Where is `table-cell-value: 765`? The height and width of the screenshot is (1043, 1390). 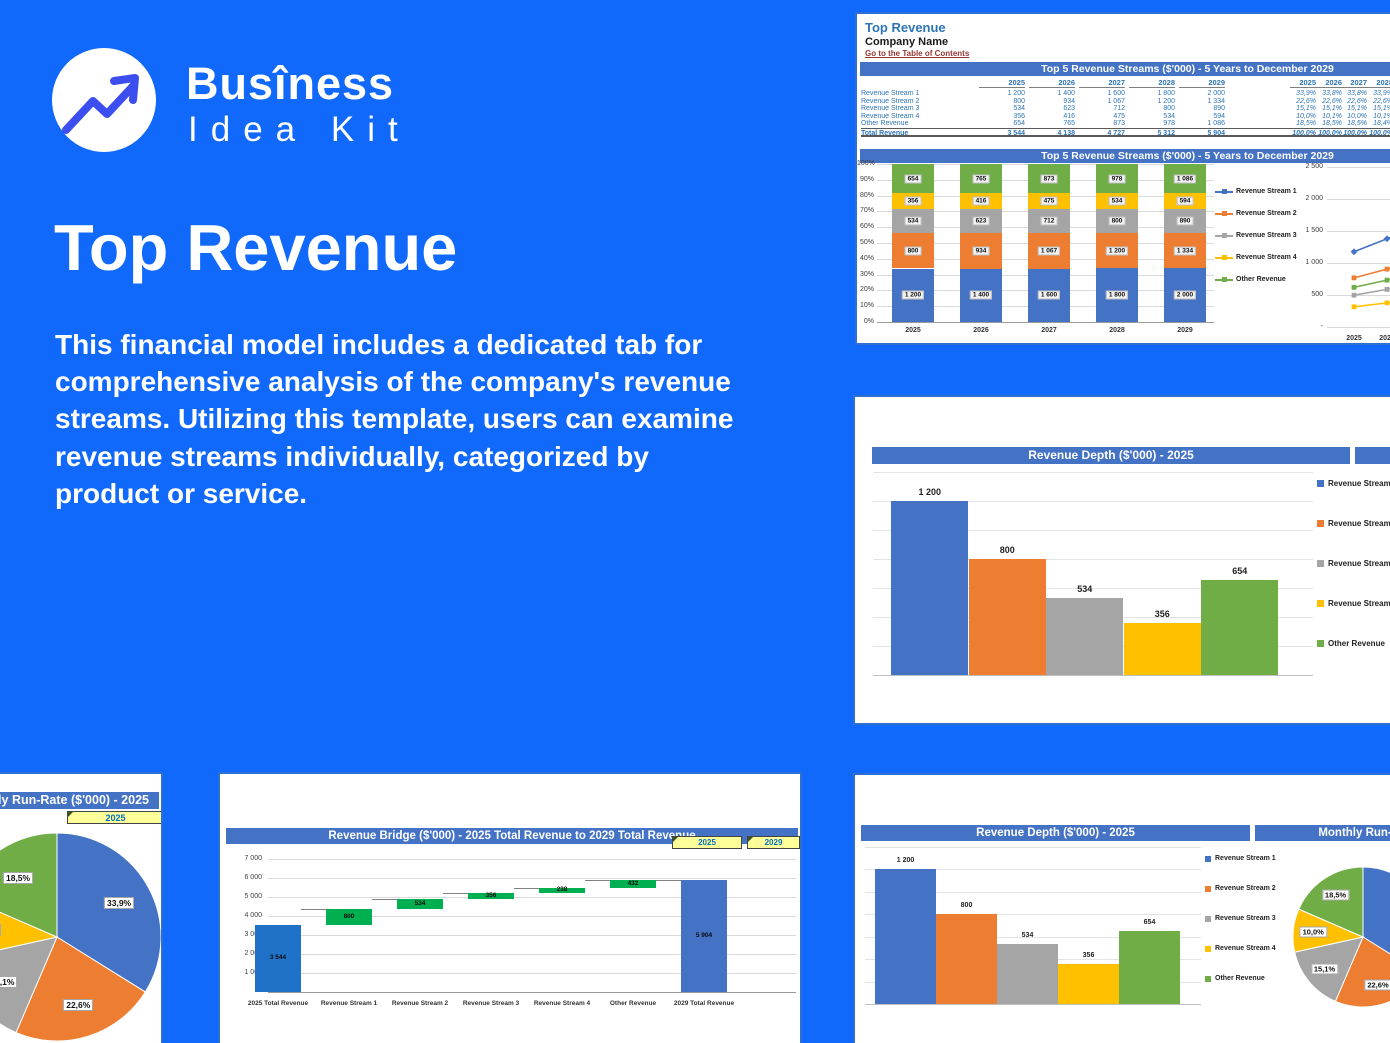 table-cell-value: 765 is located at coordinates (1069, 124).